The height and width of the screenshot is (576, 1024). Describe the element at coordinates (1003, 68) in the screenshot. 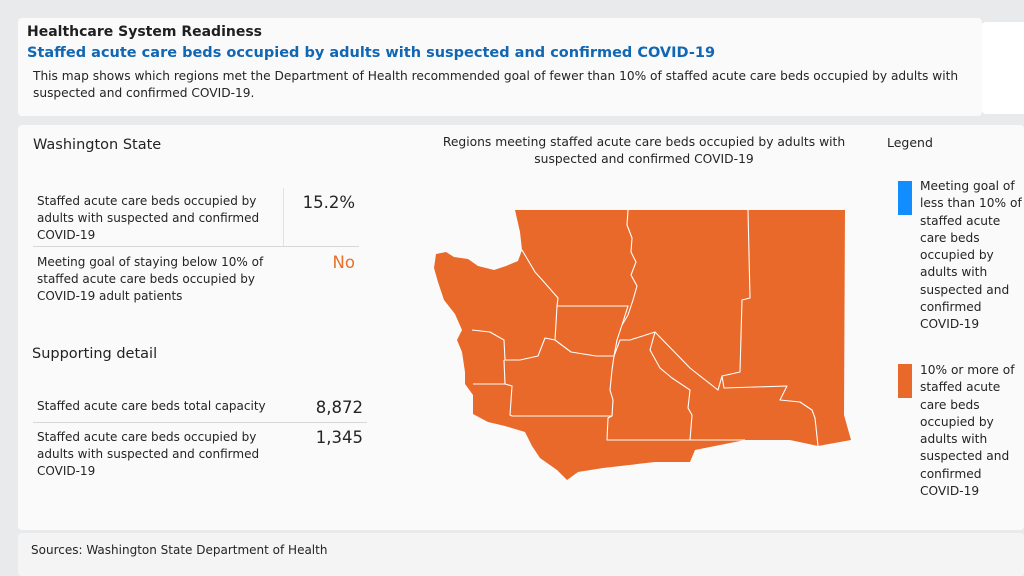

I see `header-side-panel` at that location.